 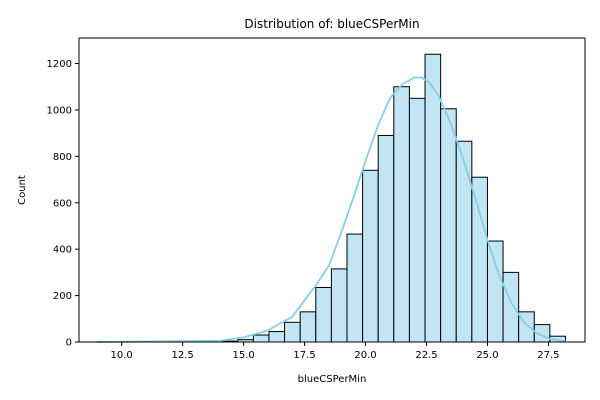 What do you see at coordinates (548, 355) in the screenshot?
I see `x-tick-label: 27.5` at bounding box center [548, 355].